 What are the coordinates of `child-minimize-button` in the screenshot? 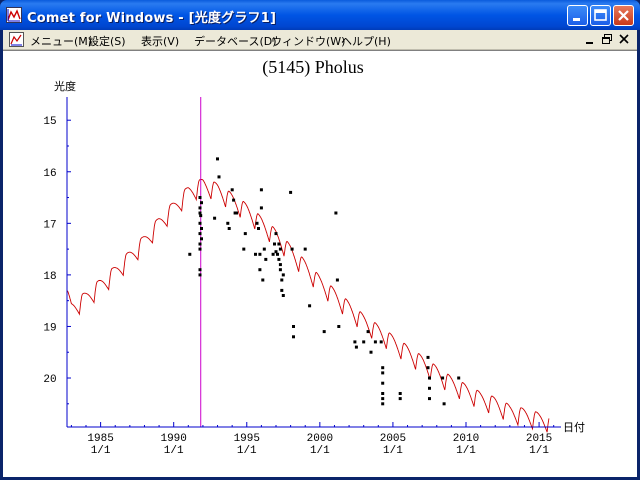 It's located at (590, 39).